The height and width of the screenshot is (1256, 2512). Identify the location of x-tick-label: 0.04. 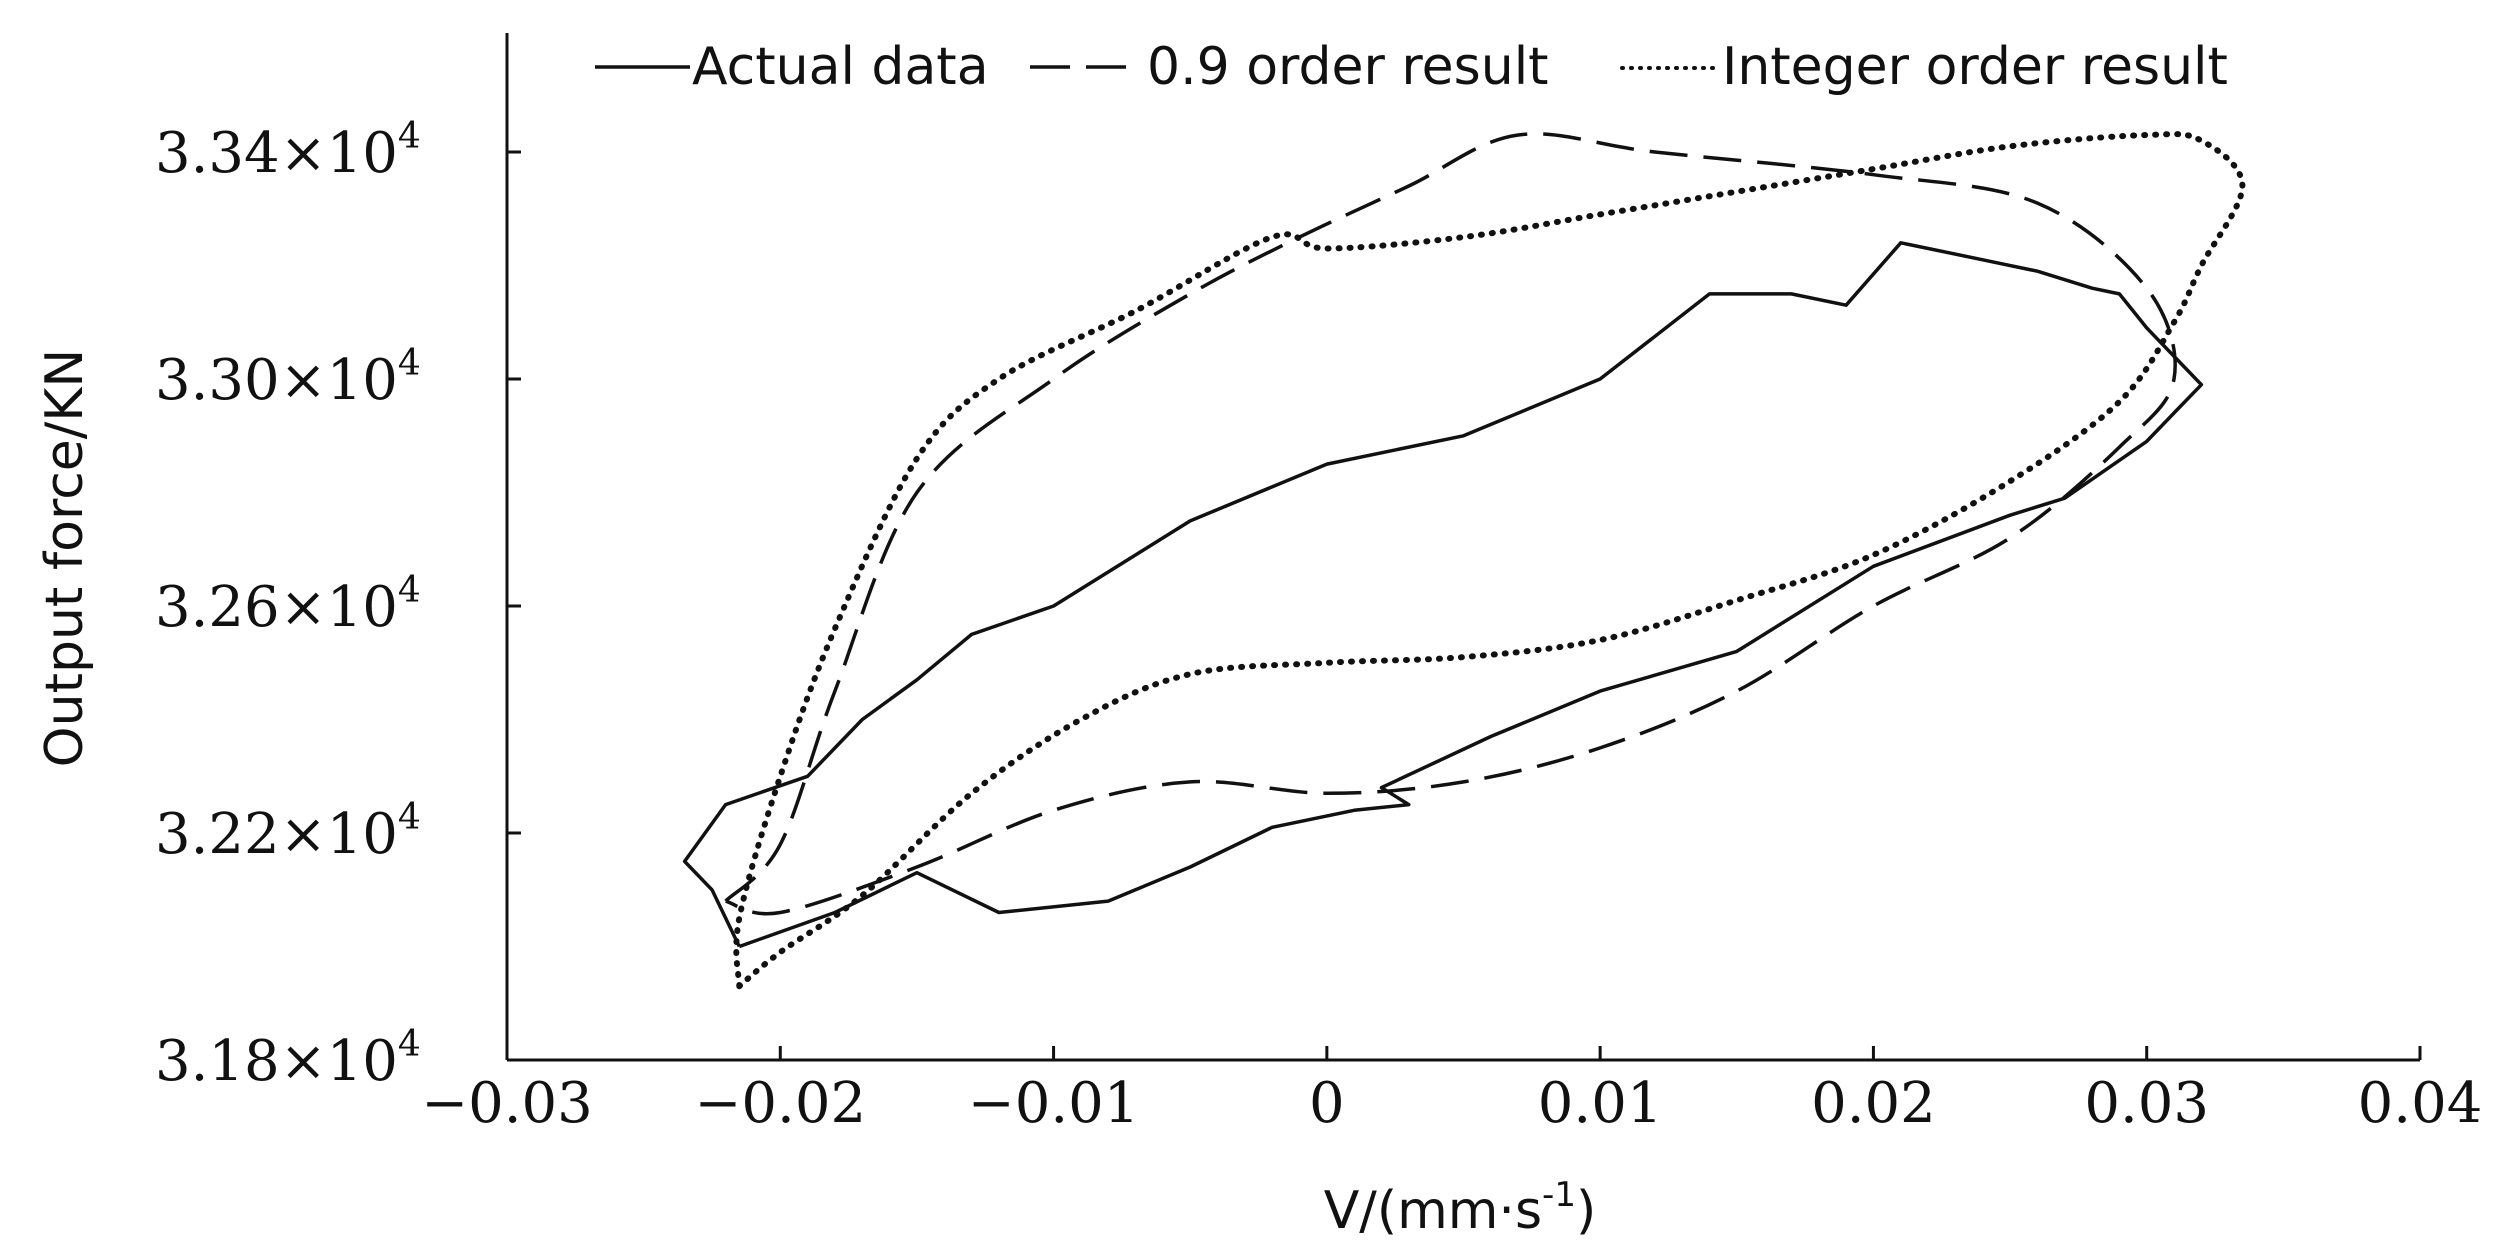
(2420, 1103).